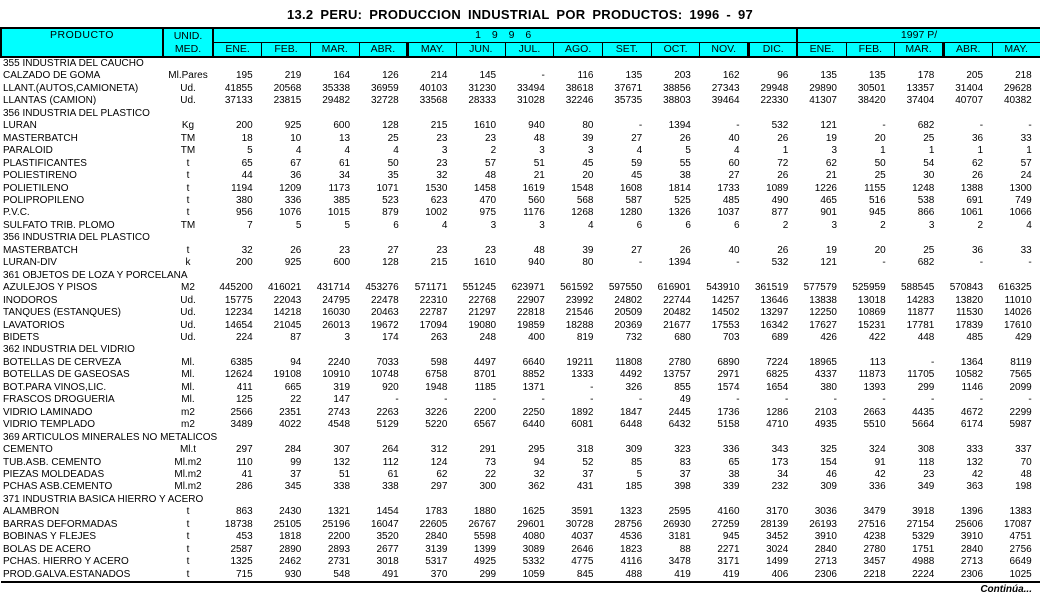 The height and width of the screenshot is (596, 1040). Describe the element at coordinates (21, 337) in the screenshot. I see `product-label: BIDETS` at that location.